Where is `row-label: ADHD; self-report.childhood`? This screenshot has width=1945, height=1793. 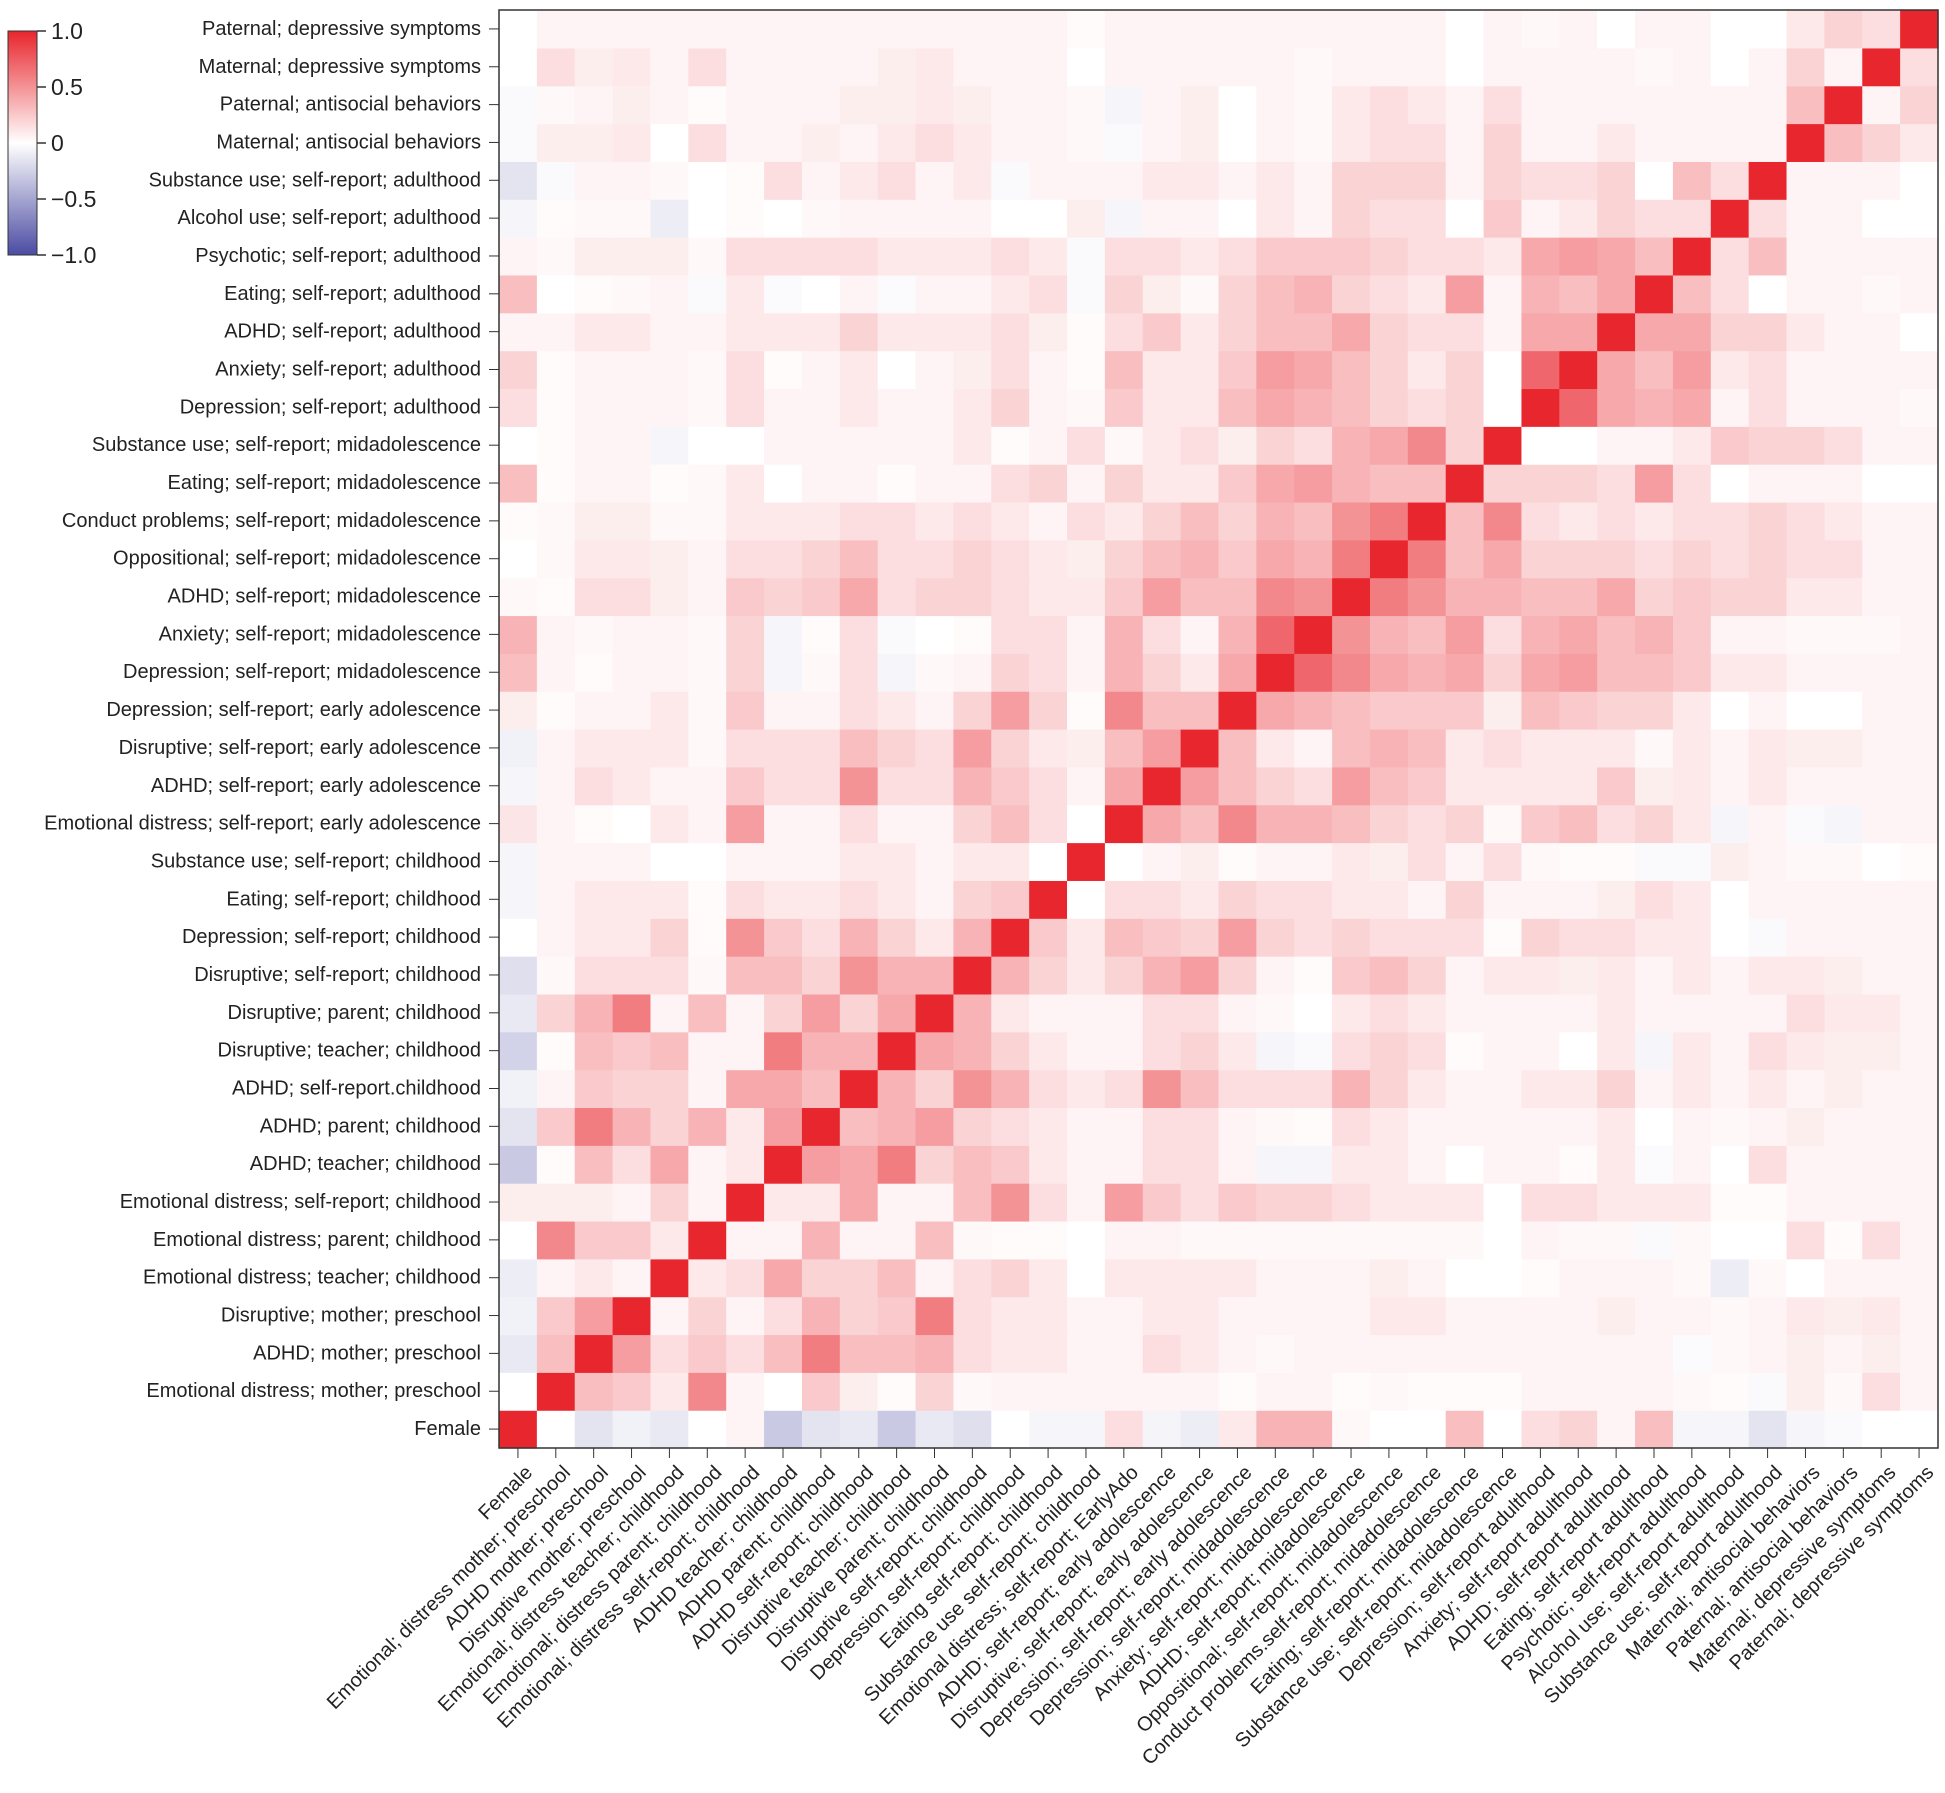 row-label: ADHD; self-report.childhood is located at coordinates (356, 1089).